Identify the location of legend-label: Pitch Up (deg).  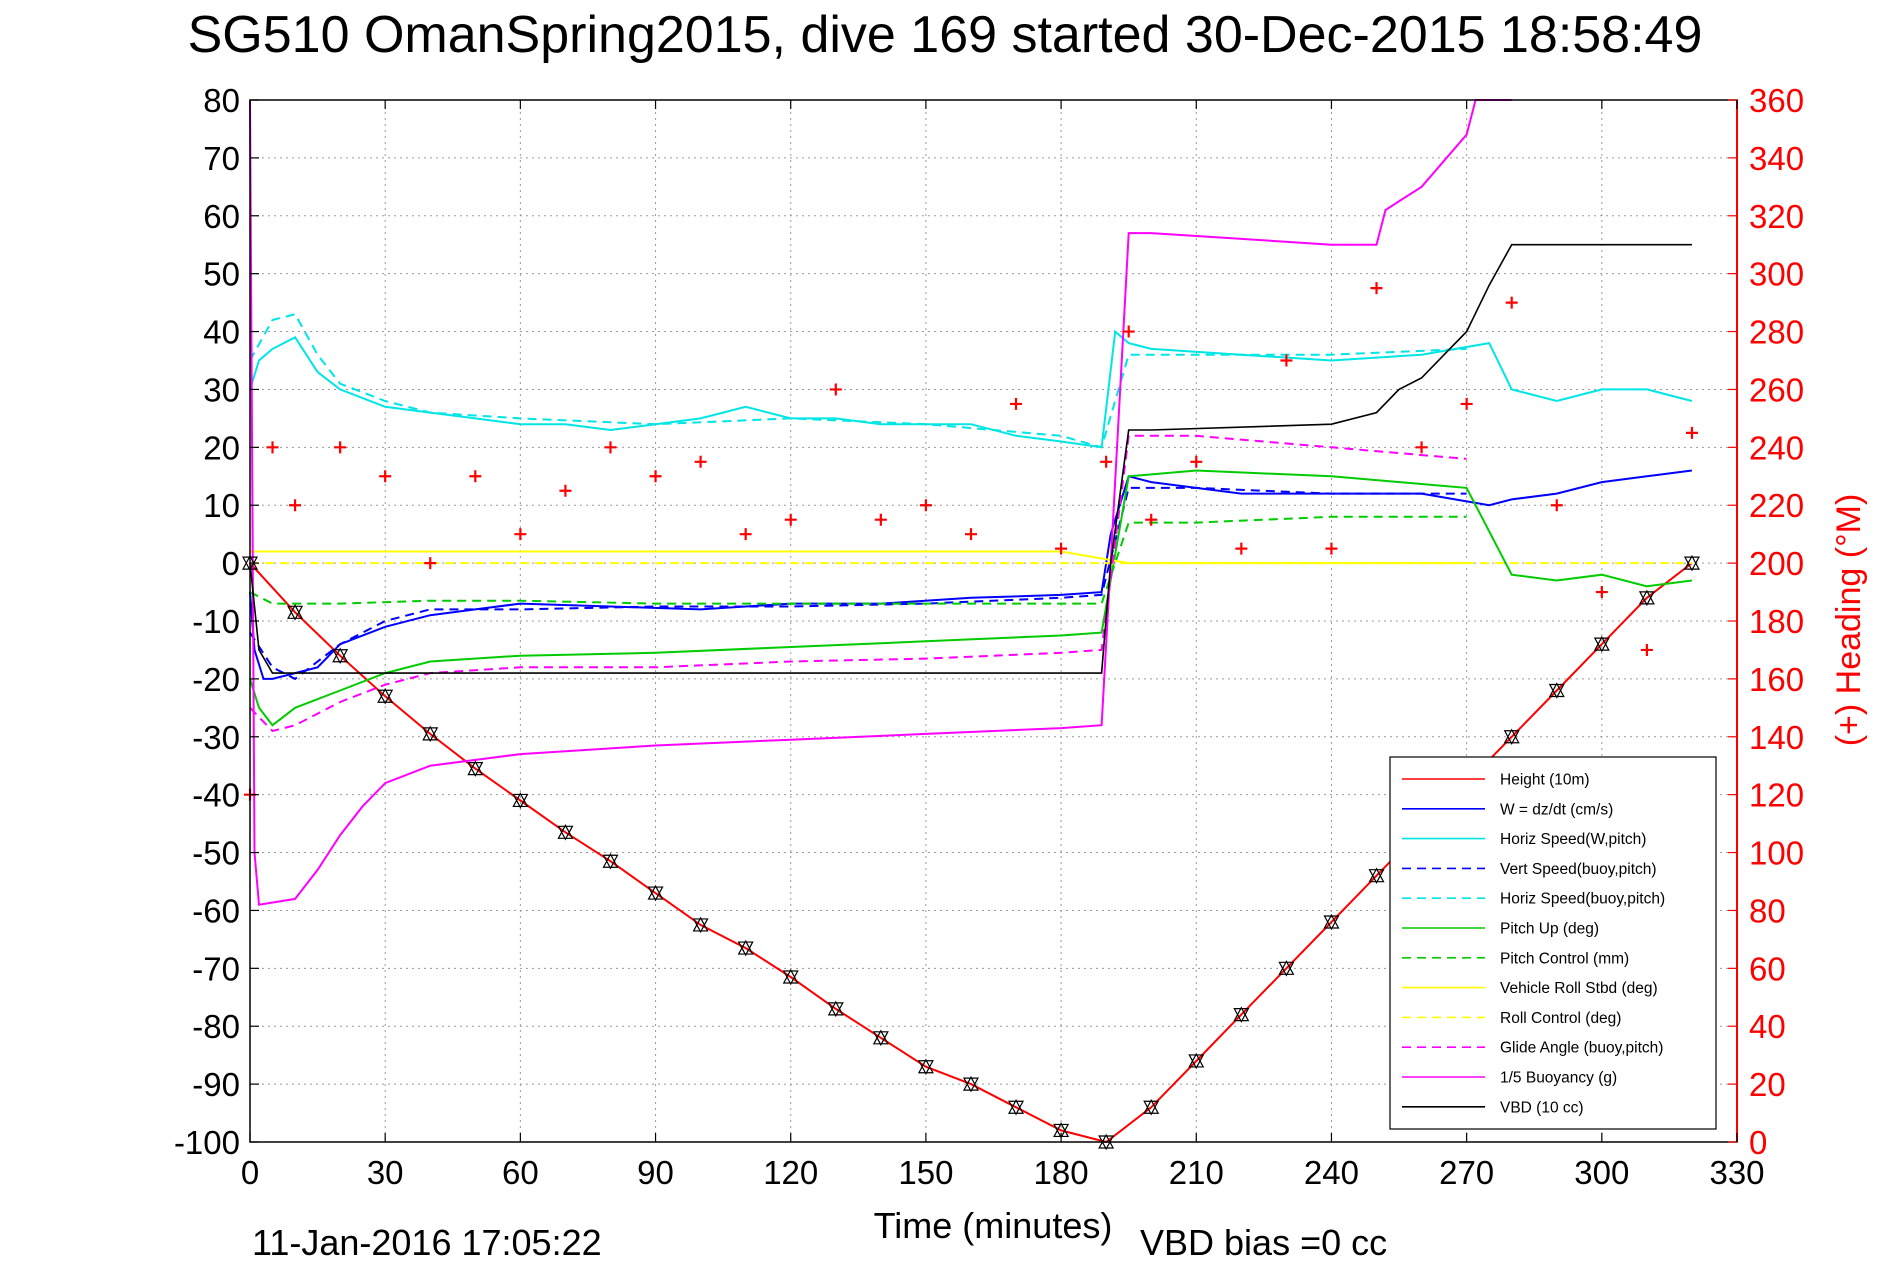
(1549, 929).